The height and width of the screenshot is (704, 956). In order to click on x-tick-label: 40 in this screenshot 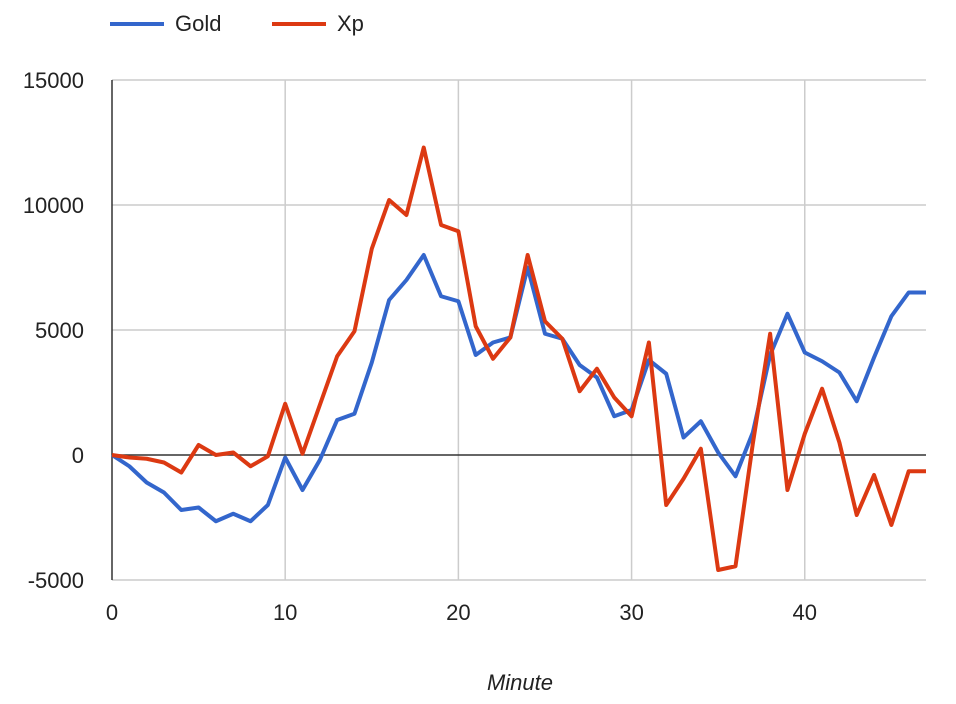, I will do `click(805, 612)`.